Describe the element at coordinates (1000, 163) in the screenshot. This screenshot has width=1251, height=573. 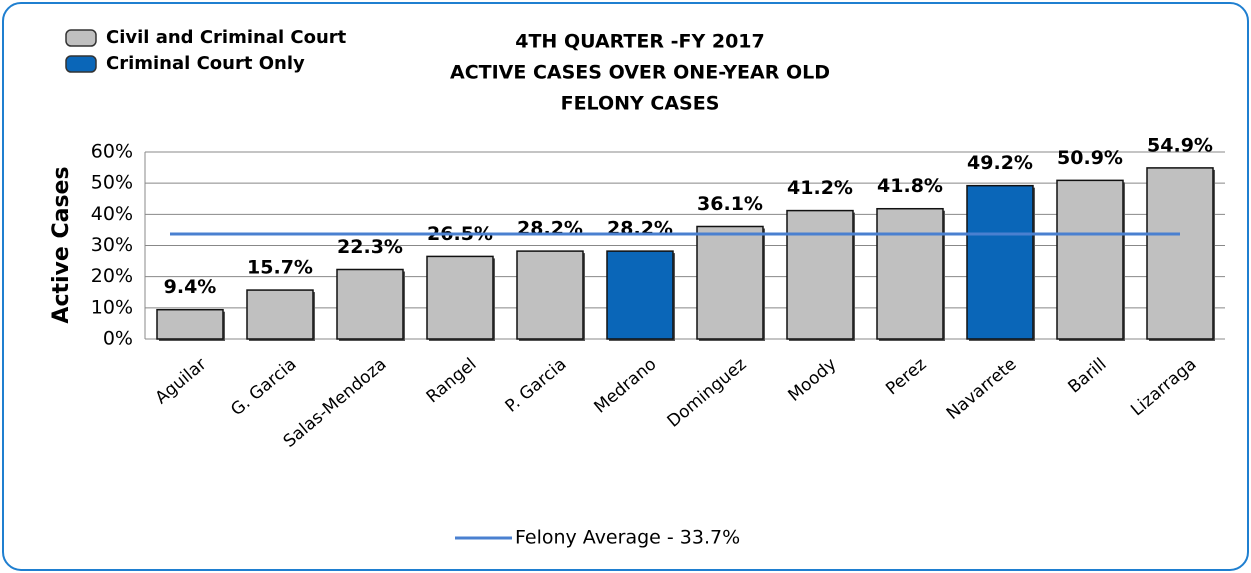
I see `value-label: 49.2%` at that location.